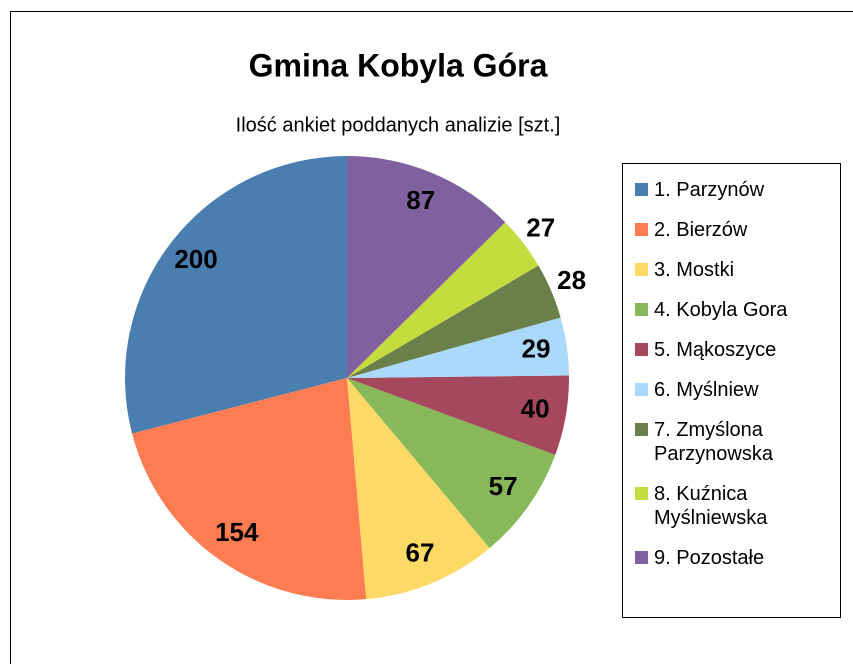  I want to click on legend-label: 4. Kobyla Gora, so click(721, 310).